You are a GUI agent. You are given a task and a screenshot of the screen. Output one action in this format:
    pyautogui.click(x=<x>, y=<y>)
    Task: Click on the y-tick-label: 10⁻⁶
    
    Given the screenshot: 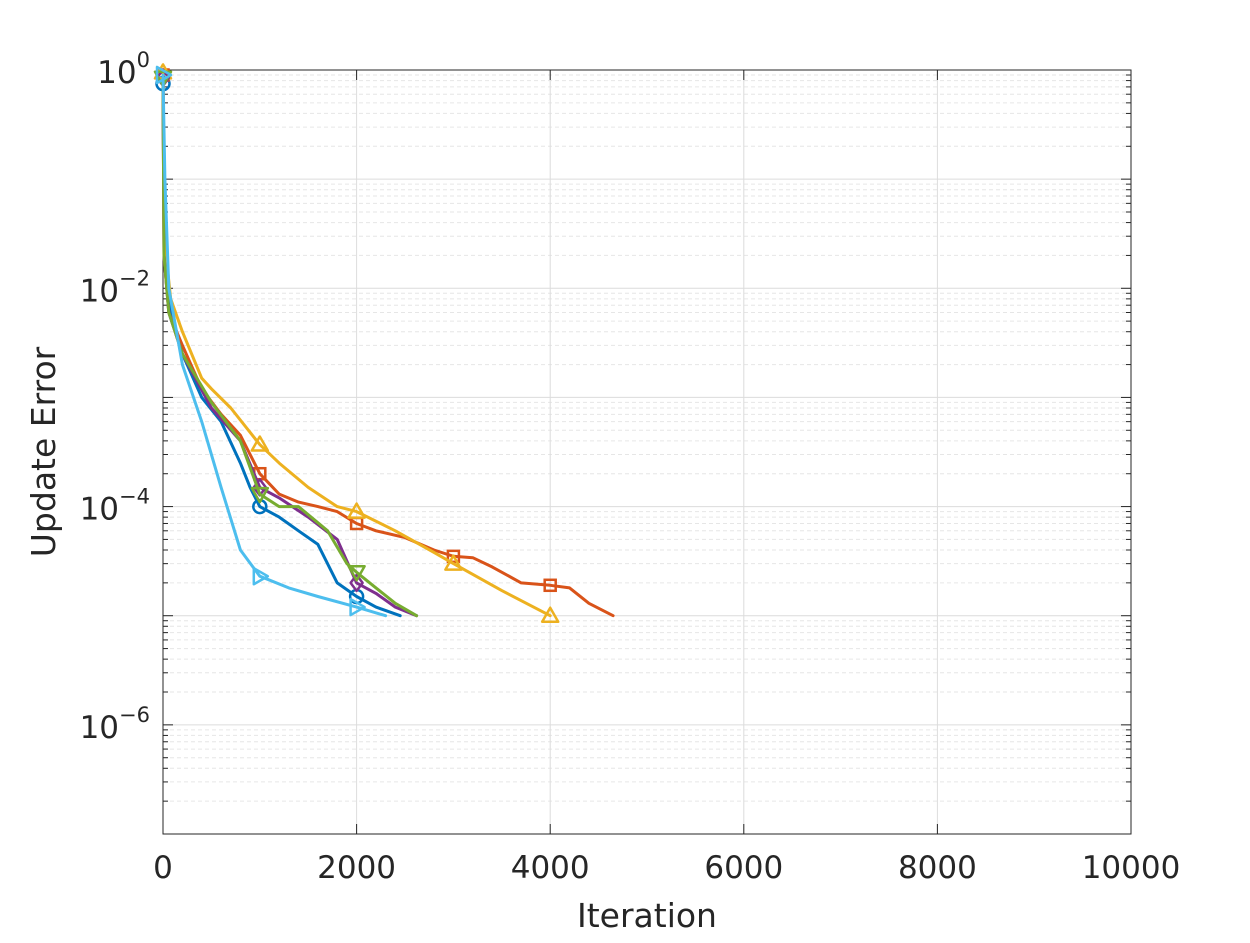 What is the action you would take?
    pyautogui.click(x=115, y=724)
    